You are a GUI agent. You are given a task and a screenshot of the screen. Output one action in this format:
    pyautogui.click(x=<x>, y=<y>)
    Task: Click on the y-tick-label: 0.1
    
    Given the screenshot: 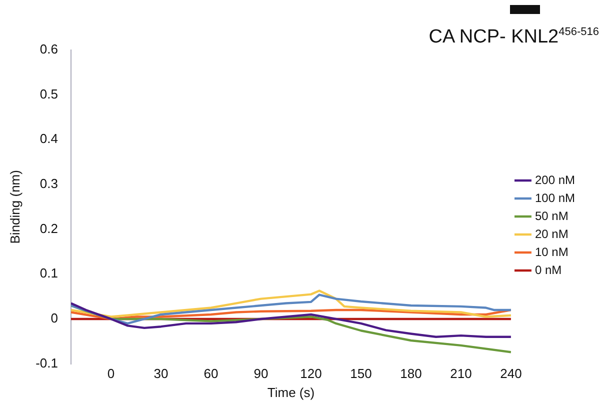 What is the action you would take?
    pyautogui.click(x=49, y=273)
    